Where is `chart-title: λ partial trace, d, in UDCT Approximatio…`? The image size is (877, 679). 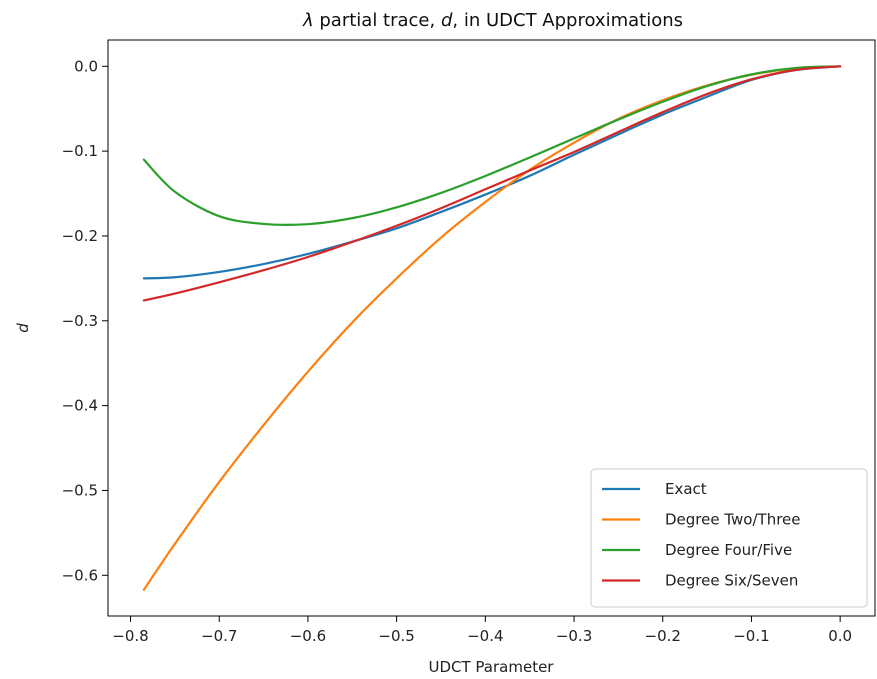
chart-title: λ partial trace, d, in UDCT Approximatio… is located at coordinates (492, 20).